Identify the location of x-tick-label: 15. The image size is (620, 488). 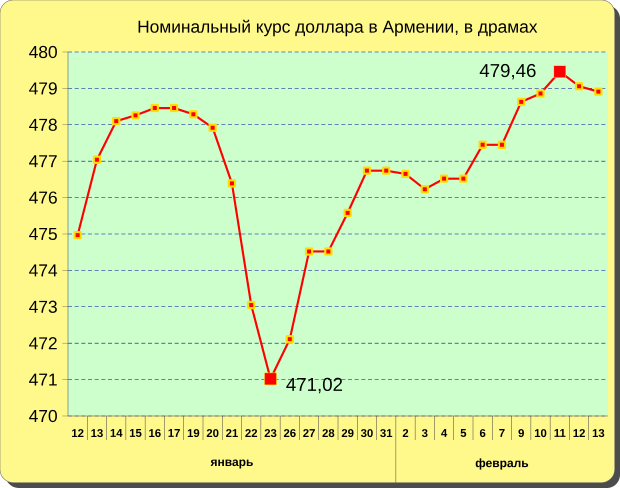
(136, 433).